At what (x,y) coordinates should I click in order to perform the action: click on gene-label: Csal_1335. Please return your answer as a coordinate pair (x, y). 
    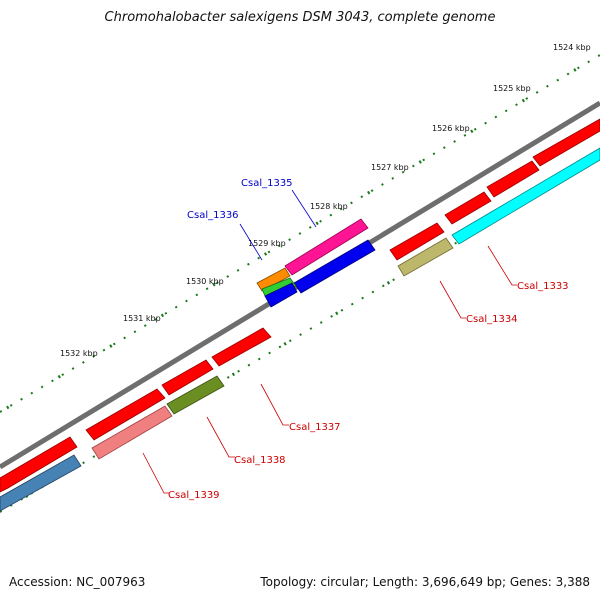
    Looking at the image, I should click on (267, 183).